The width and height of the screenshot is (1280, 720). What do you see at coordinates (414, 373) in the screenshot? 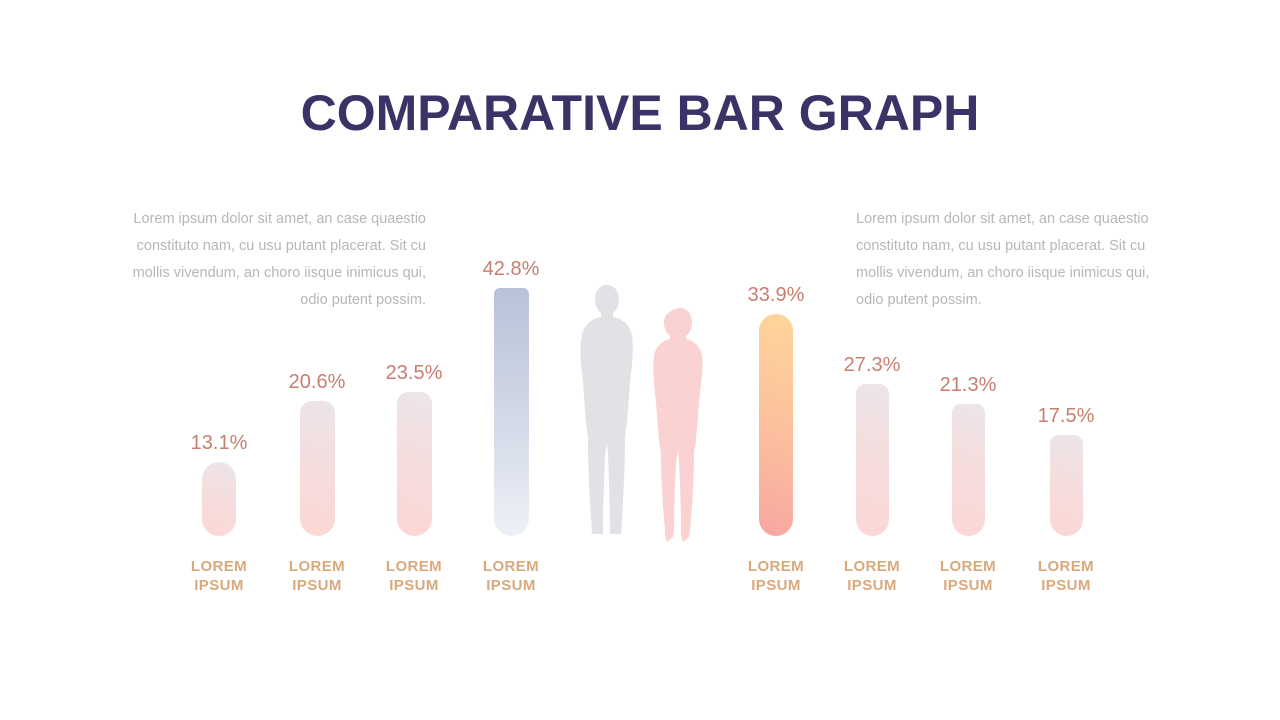
I see `bar-value-label: 23.5%` at bounding box center [414, 373].